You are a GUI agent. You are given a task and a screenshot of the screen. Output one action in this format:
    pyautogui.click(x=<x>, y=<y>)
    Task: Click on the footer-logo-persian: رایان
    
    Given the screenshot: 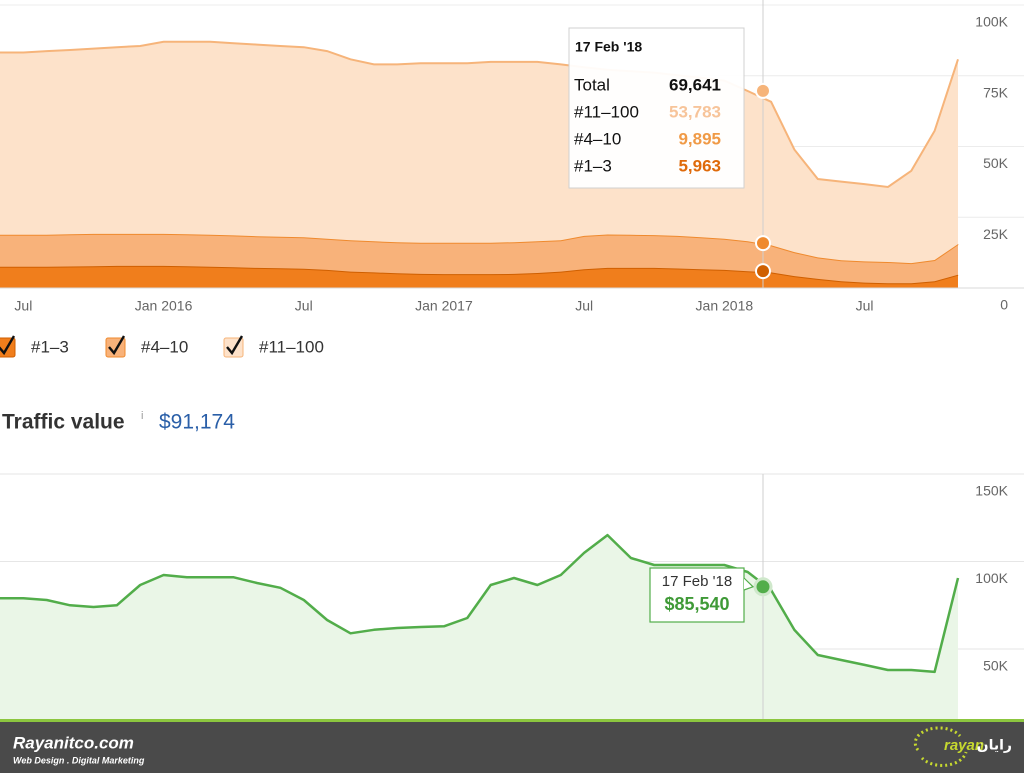 What is the action you would take?
    pyautogui.click(x=994, y=745)
    